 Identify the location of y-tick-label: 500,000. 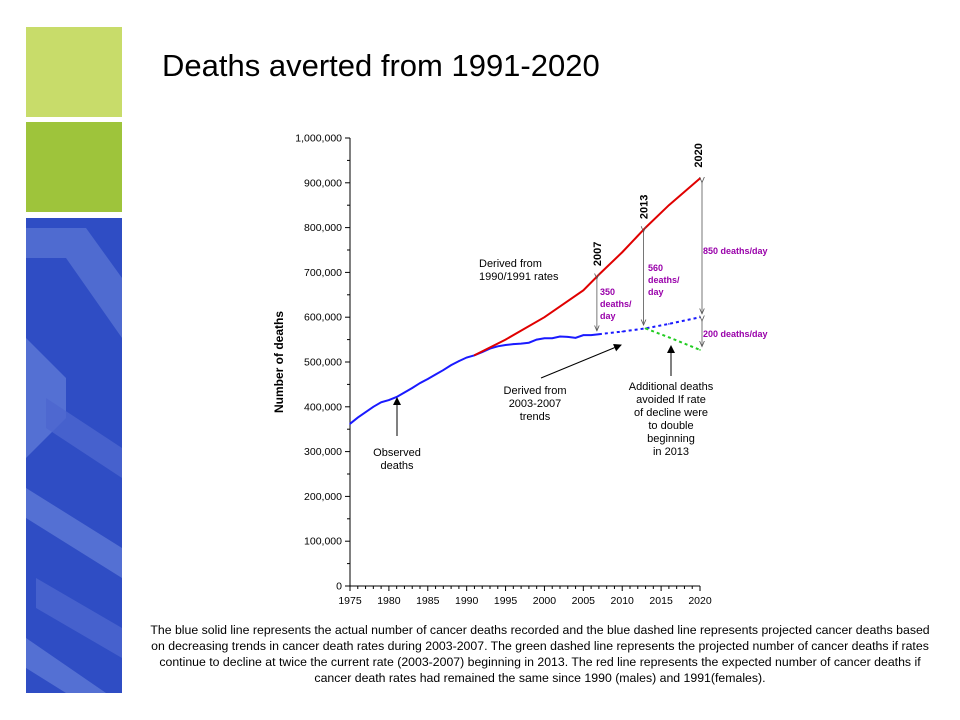
(323, 363).